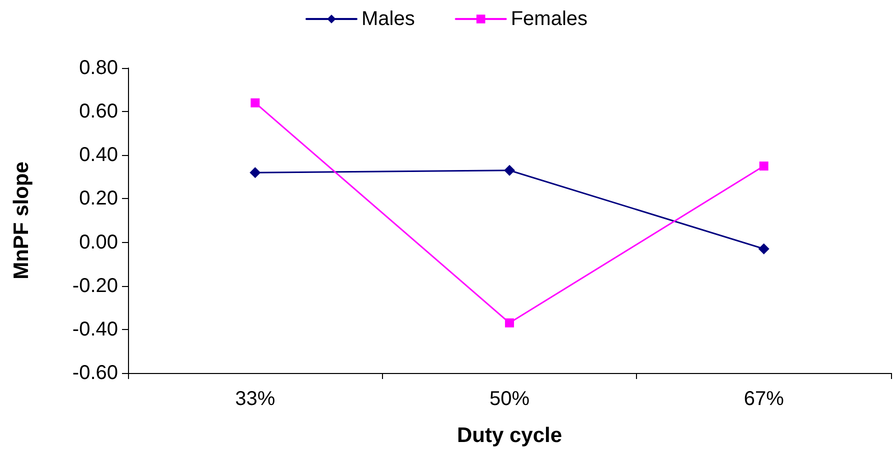 This screenshot has width=893, height=466. What do you see at coordinates (95, 285) in the screenshot?
I see `y-tick-label: -0.20` at bounding box center [95, 285].